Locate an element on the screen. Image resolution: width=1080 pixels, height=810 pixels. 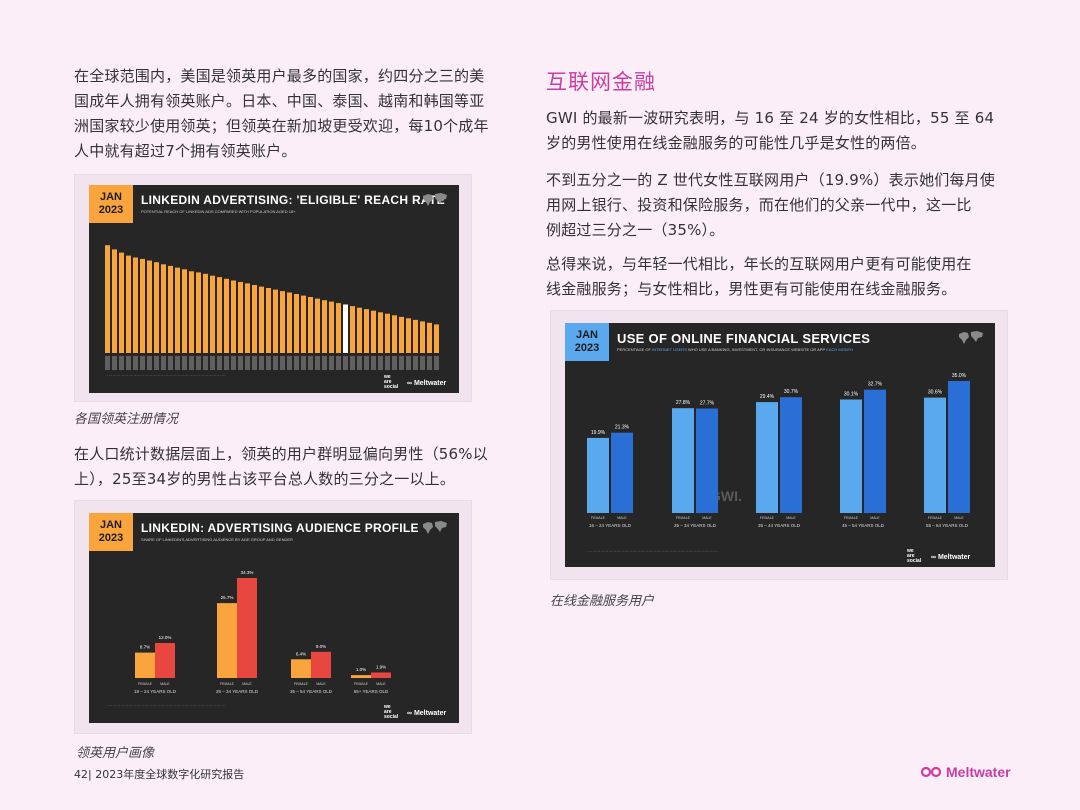
caption-financial-services: 在线金融服务用户 is located at coordinates (602, 601).